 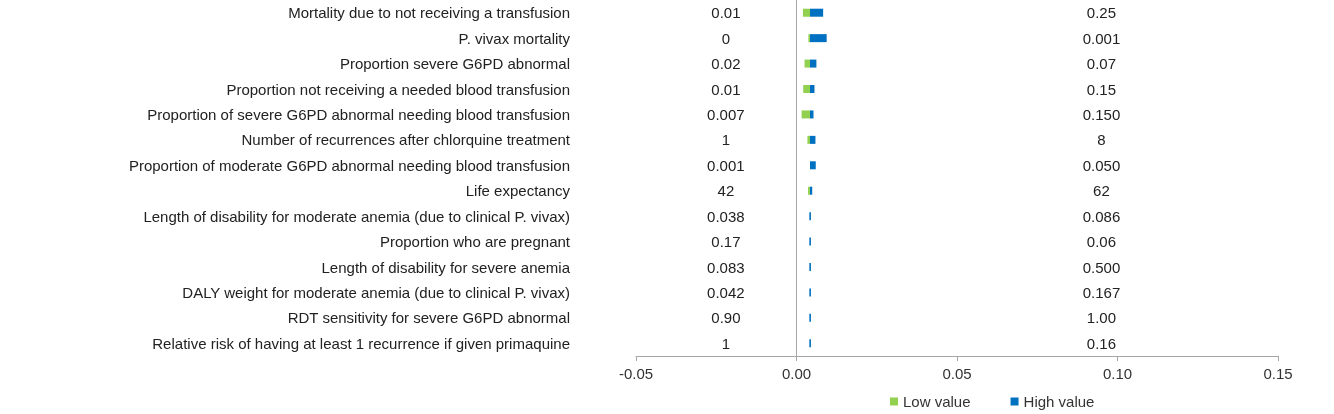 What do you see at coordinates (1101, 140) in the screenshot?
I see `annotation: 8` at bounding box center [1101, 140].